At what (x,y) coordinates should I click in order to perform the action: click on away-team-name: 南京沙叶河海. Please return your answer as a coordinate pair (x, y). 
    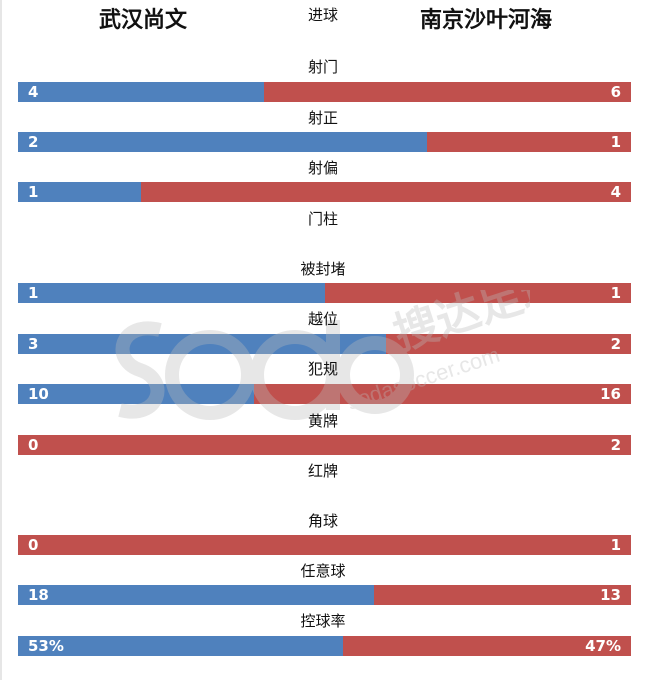
    Looking at the image, I should click on (486, 20).